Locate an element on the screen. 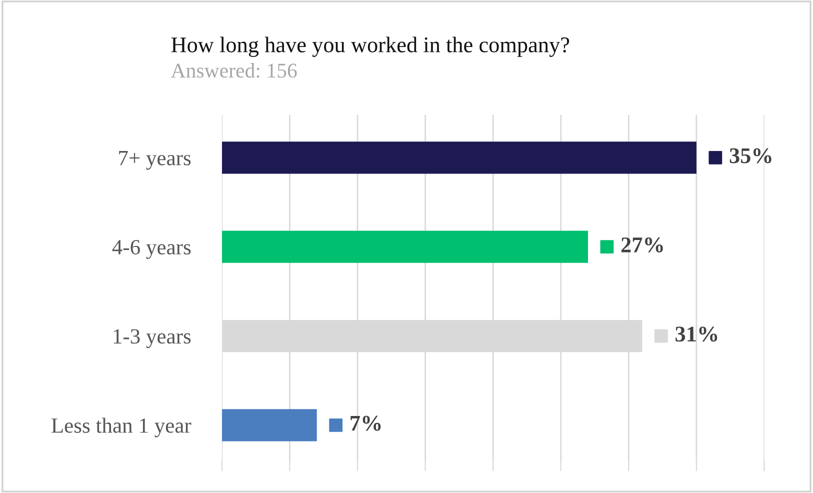 The width and height of the screenshot is (813, 493). y-tick-label: 4-6 years is located at coordinates (151, 249).